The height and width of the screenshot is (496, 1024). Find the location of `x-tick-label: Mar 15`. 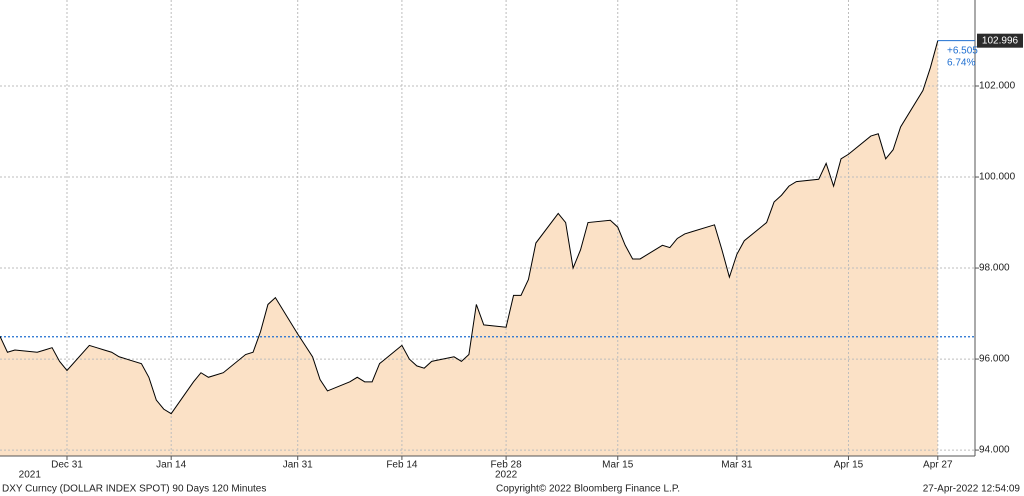

x-tick-label: Mar 15 is located at coordinates (618, 465).